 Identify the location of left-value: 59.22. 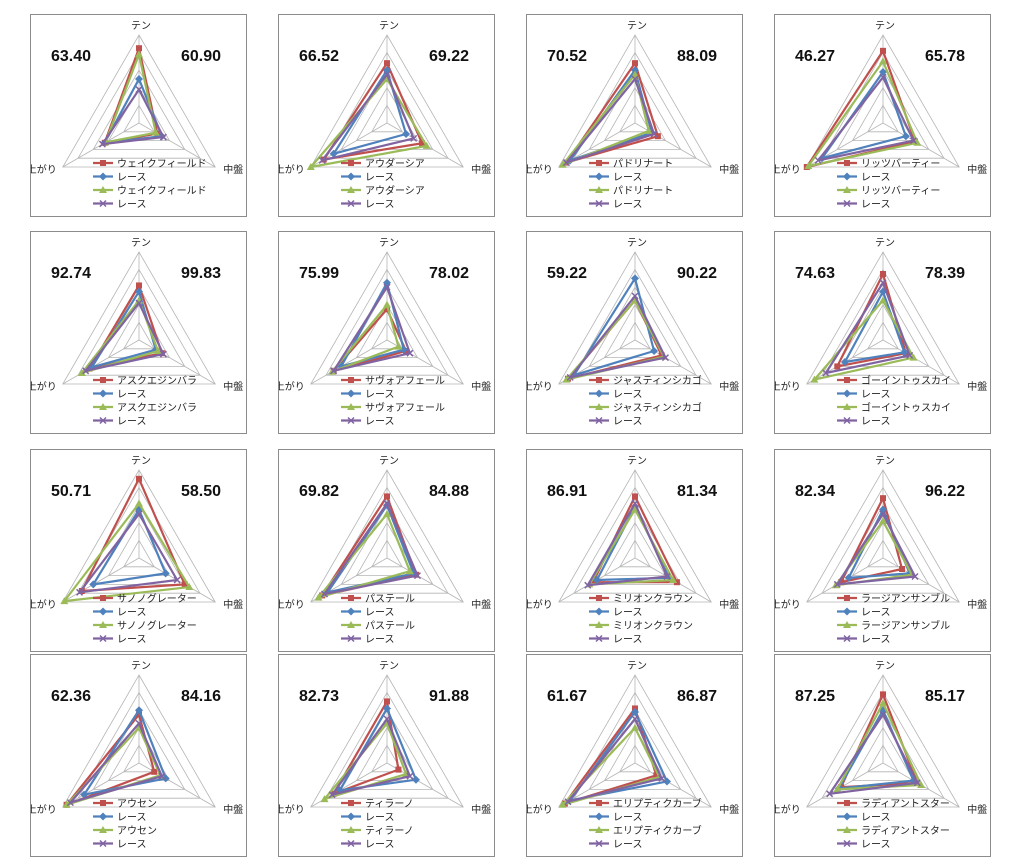
(567, 273).